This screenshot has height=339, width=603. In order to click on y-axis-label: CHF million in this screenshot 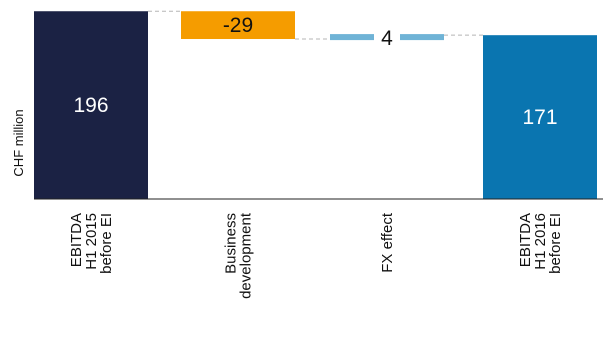, I will do `click(18, 142)`.